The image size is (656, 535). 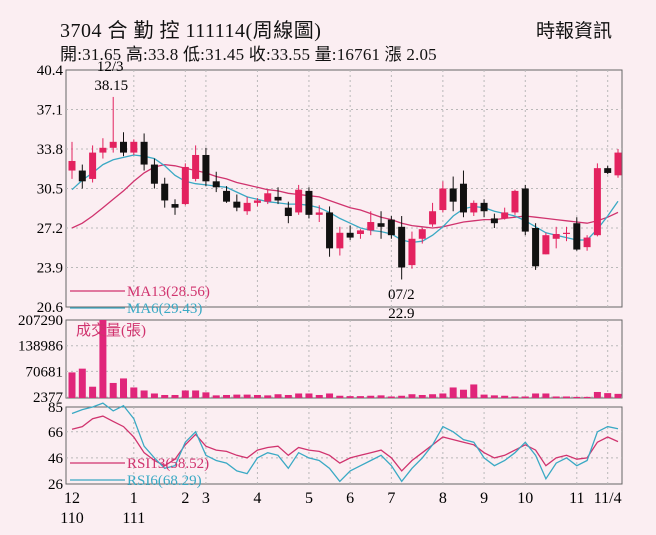 What do you see at coordinates (111, 86) in the screenshot?
I see `high-value-label: 38.15` at bounding box center [111, 86].